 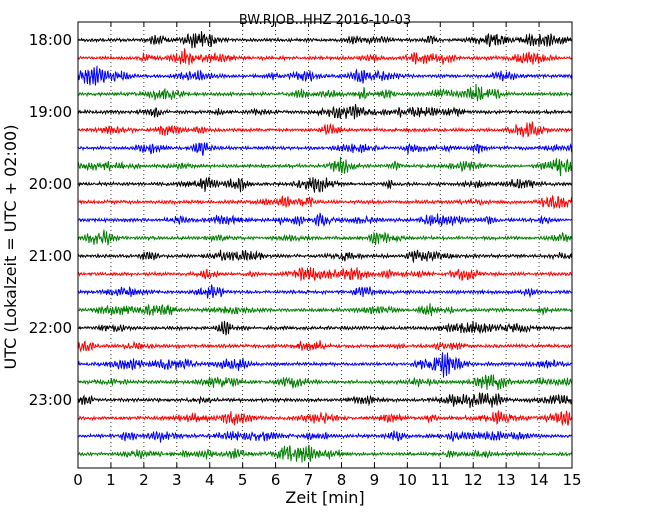 What do you see at coordinates (144, 480) in the screenshot?
I see `x-tick-label: 2` at bounding box center [144, 480].